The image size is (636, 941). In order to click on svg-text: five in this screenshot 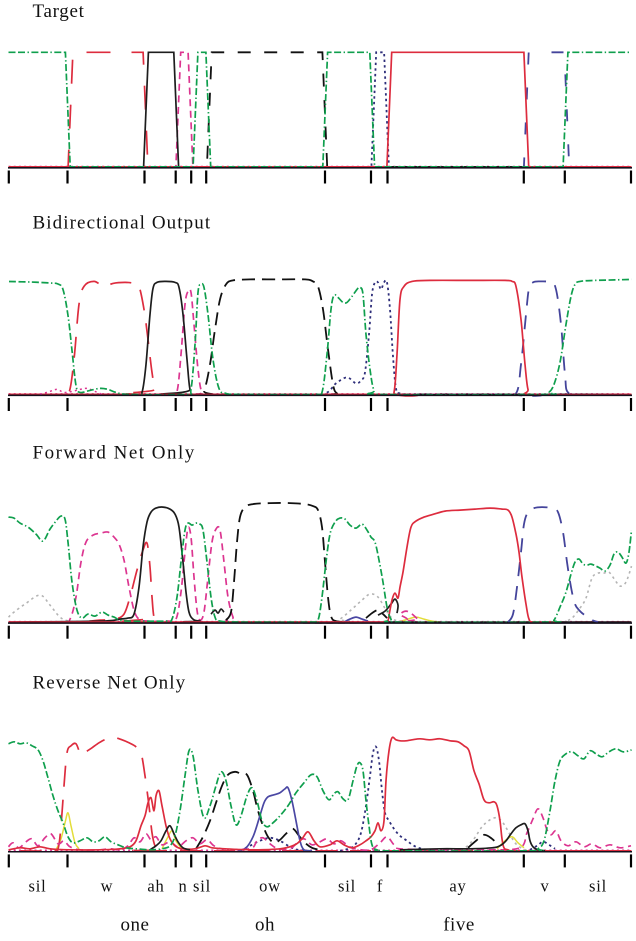, I will do `click(459, 925)`.